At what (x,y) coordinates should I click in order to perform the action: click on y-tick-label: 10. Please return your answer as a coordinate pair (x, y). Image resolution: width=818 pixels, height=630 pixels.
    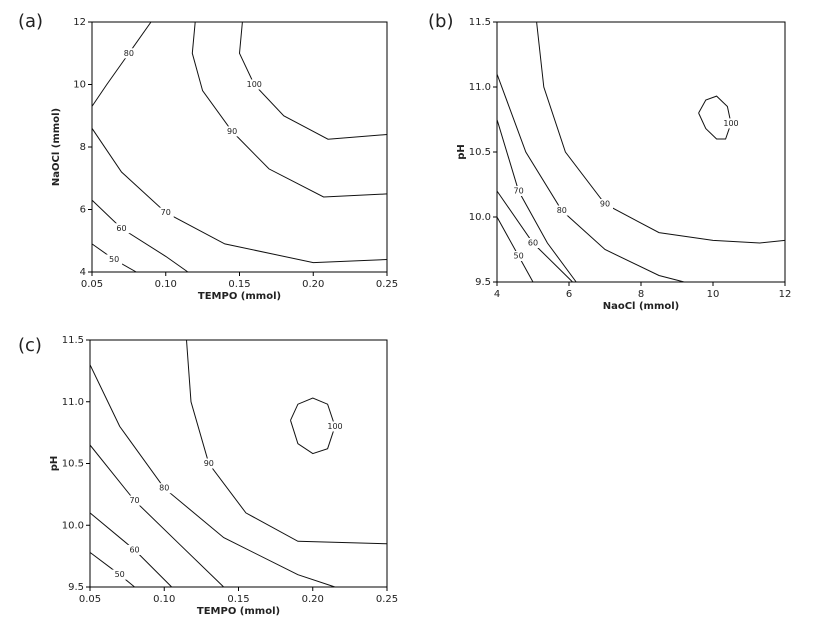
    Looking at the image, I should click on (79, 85).